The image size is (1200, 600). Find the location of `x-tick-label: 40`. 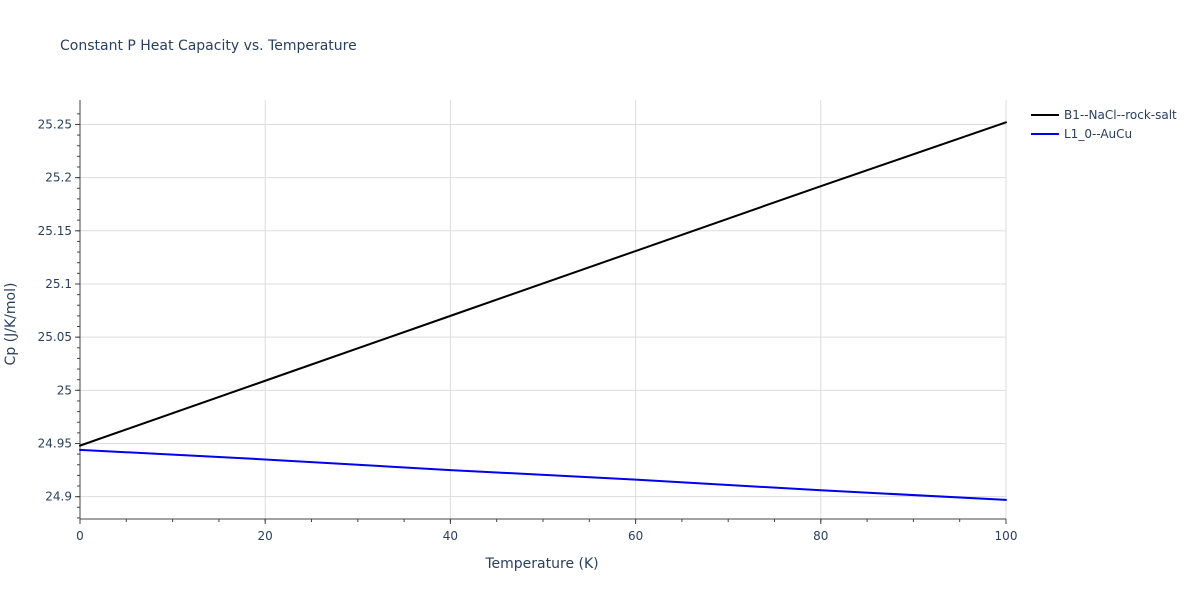

x-tick-label: 40 is located at coordinates (450, 536).